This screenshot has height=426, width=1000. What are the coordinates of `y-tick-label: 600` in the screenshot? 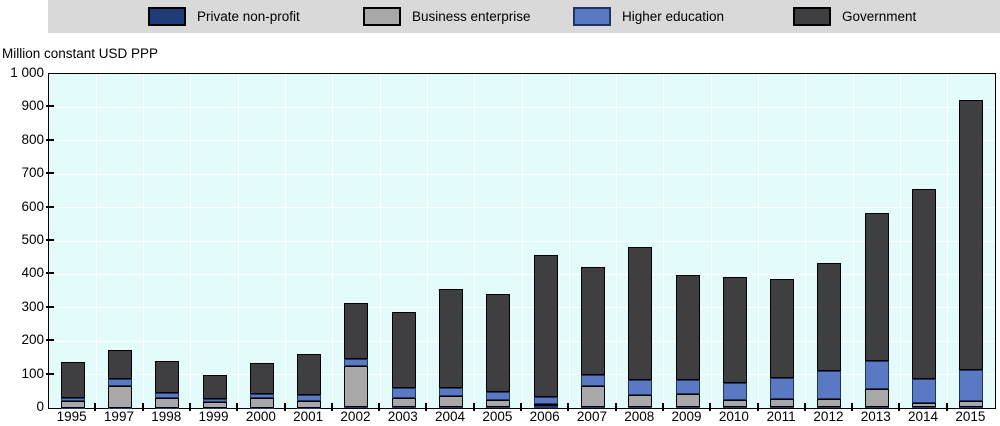 It's located at (32, 206).